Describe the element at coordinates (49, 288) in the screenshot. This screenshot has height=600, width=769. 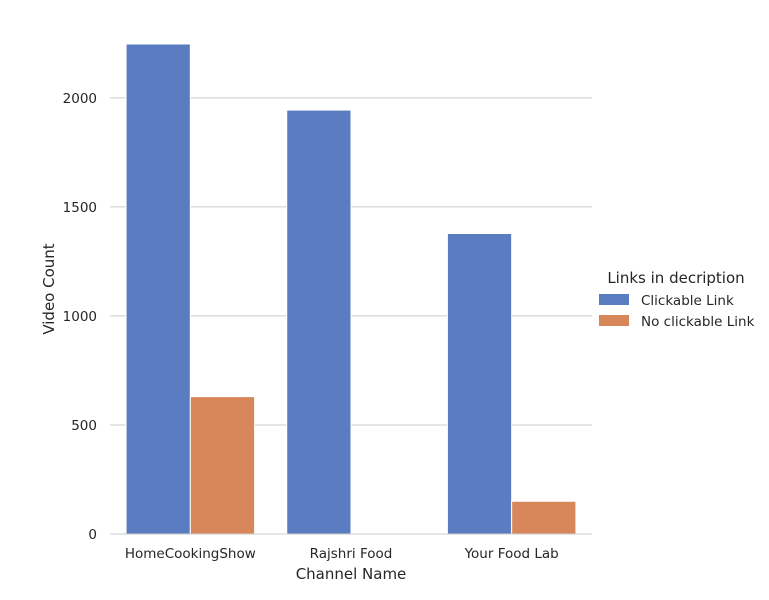
I see `y-axis-label: Video Count` at that location.